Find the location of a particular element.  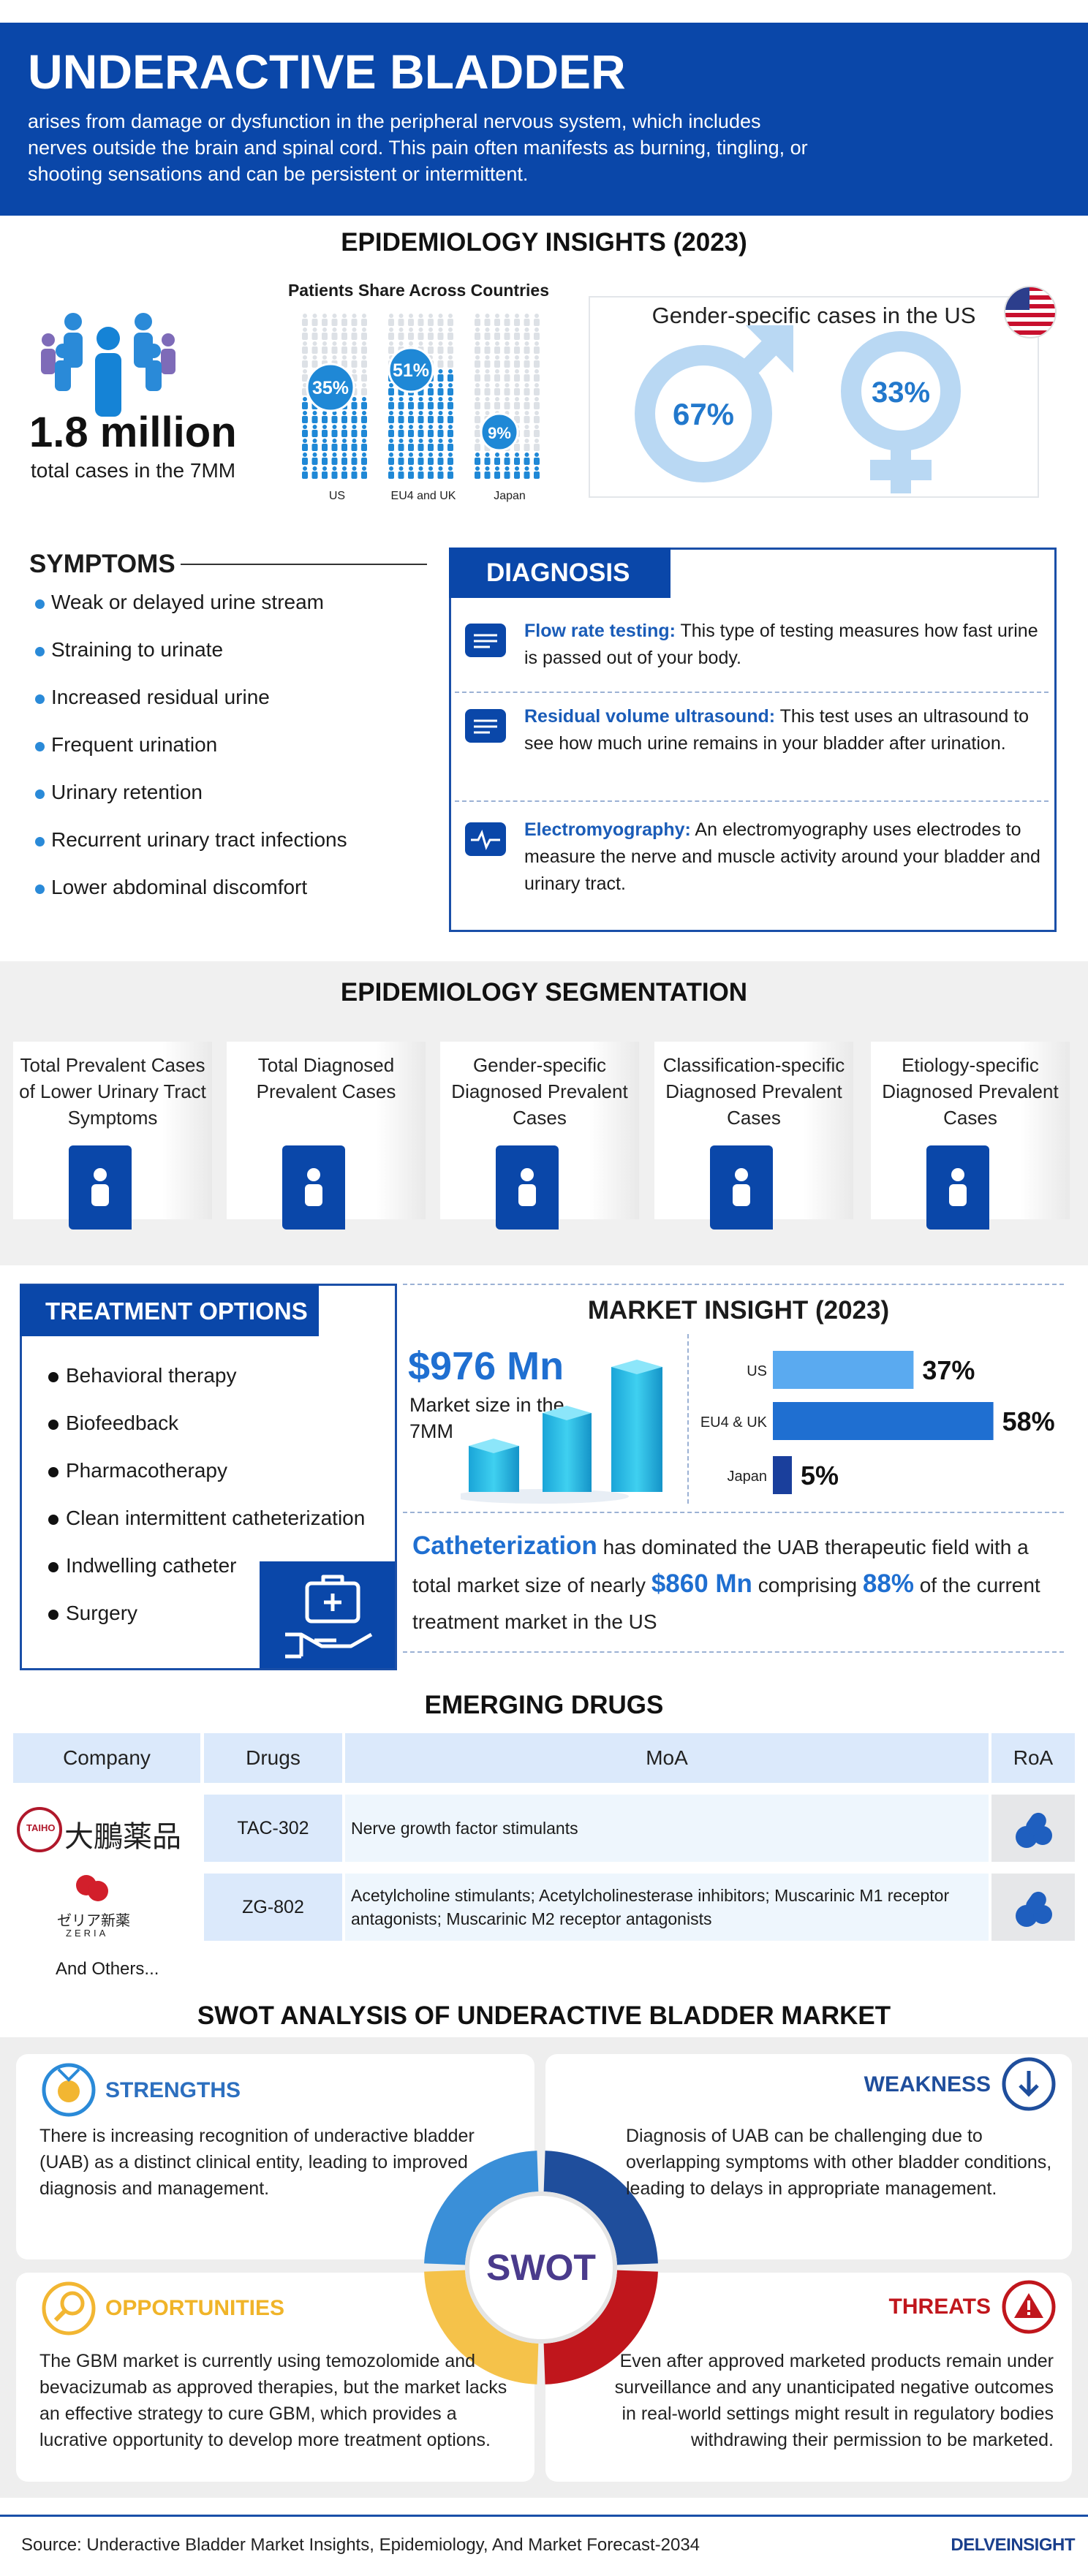

company-logo is located at coordinates (108, 1829).